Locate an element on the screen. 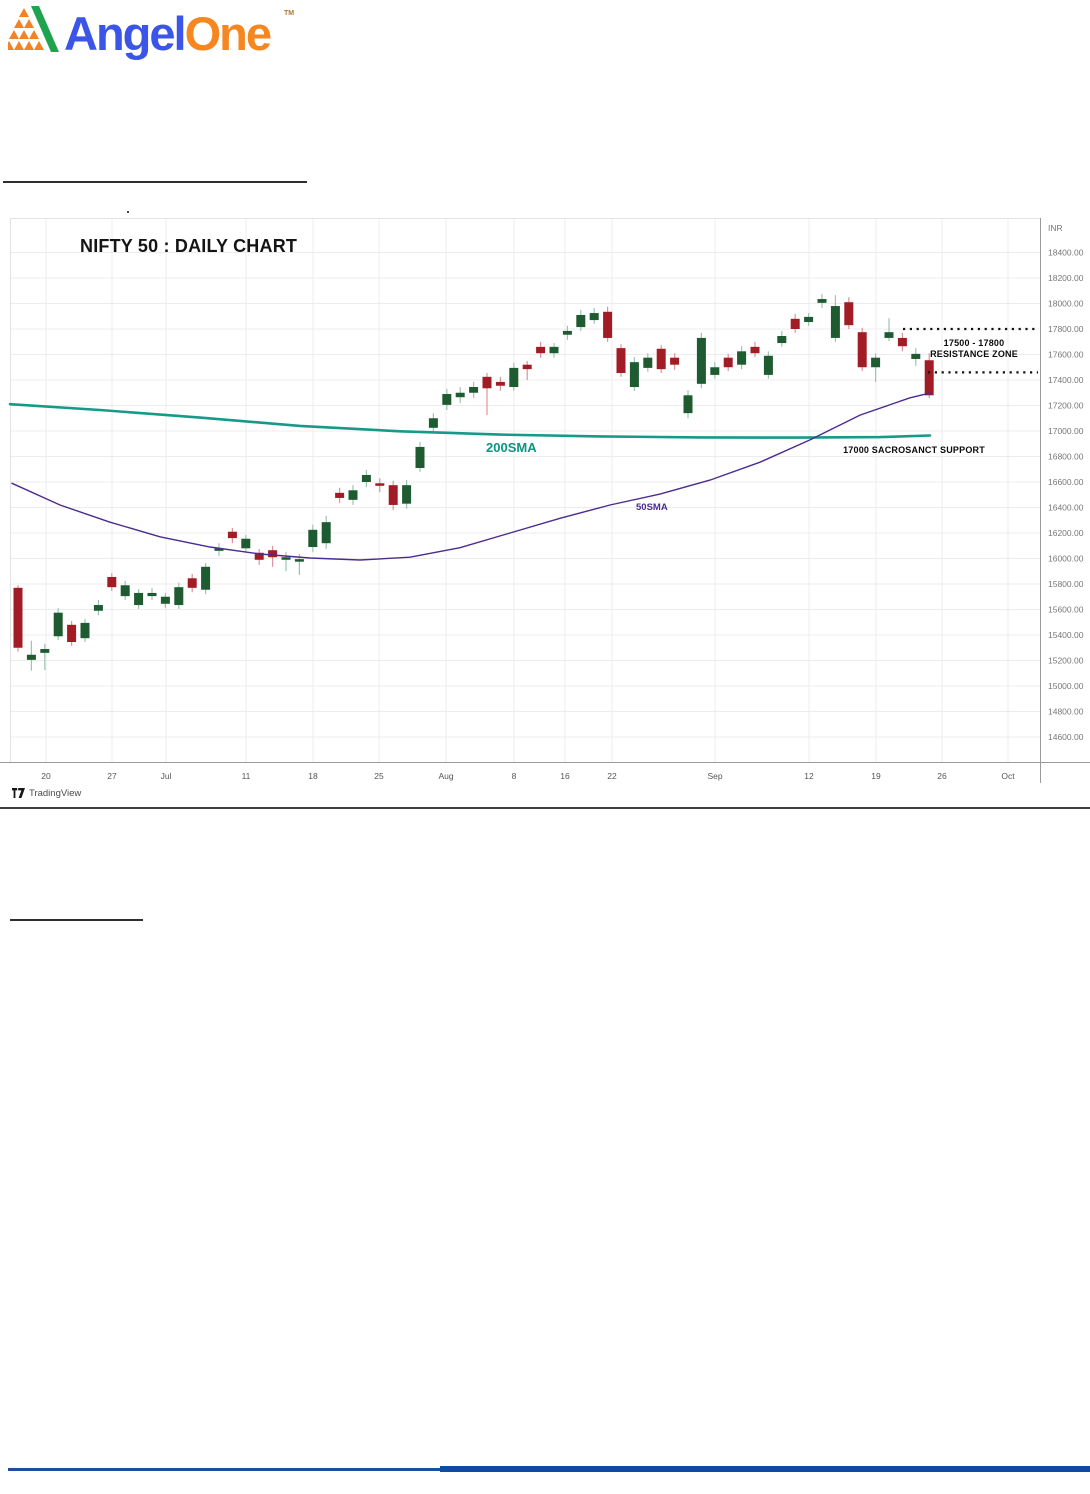 The image size is (1090, 1494). tradingview-attribution: TradingView is located at coordinates (46, 793).